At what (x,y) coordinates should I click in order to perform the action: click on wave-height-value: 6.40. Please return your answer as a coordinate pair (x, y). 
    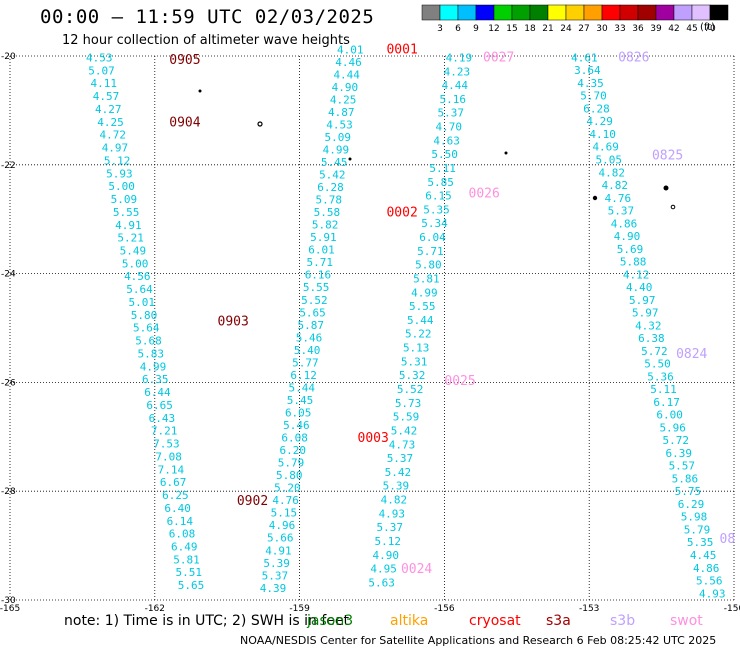
    Looking at the image, I should click on (177, 508).